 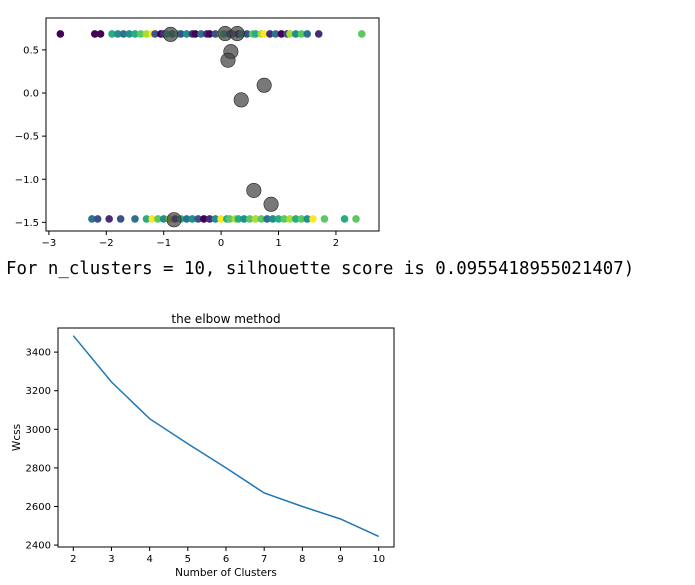 I want to click on scatter-x-tick-label: 0, so click(x=221, y=243).